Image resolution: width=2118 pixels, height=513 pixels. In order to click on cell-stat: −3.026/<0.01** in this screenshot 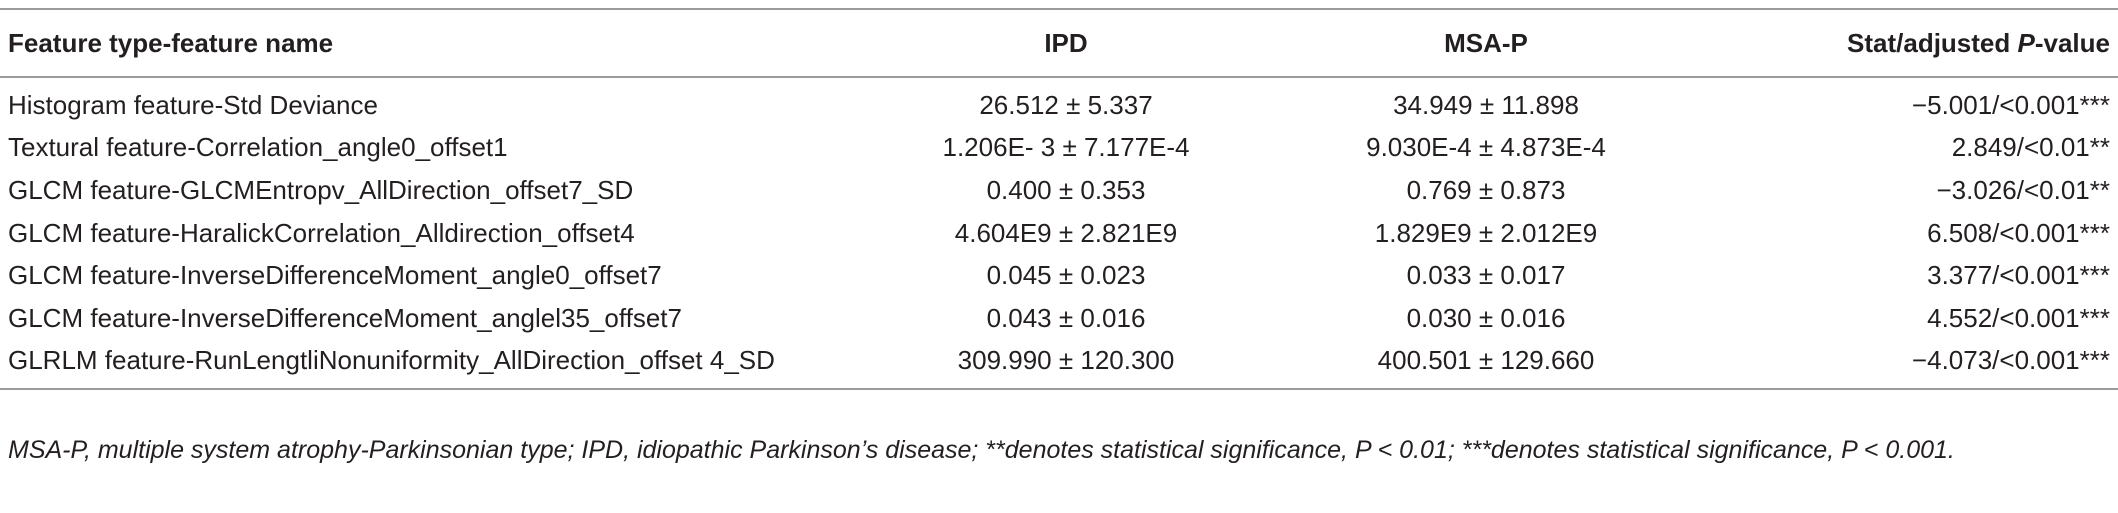, I will do `click(2023, 189)`.